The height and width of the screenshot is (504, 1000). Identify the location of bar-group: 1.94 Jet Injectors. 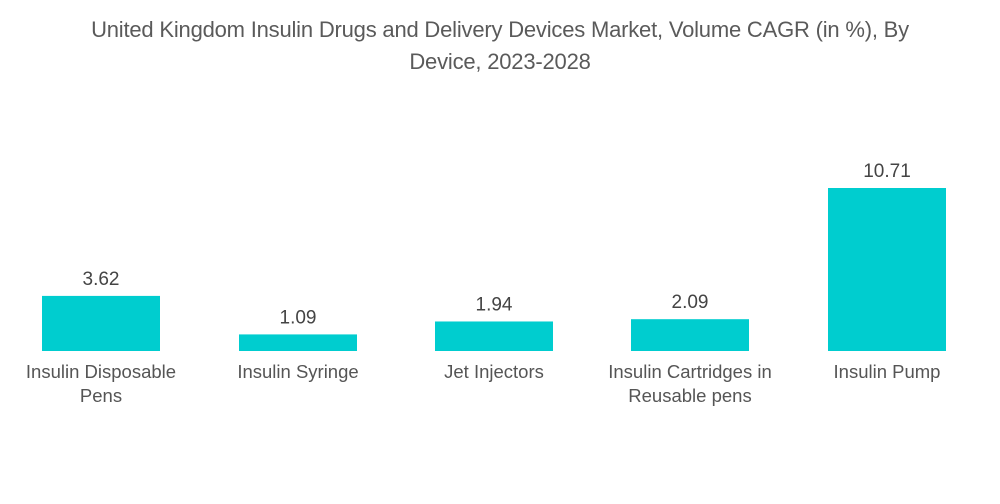
(494, 338).